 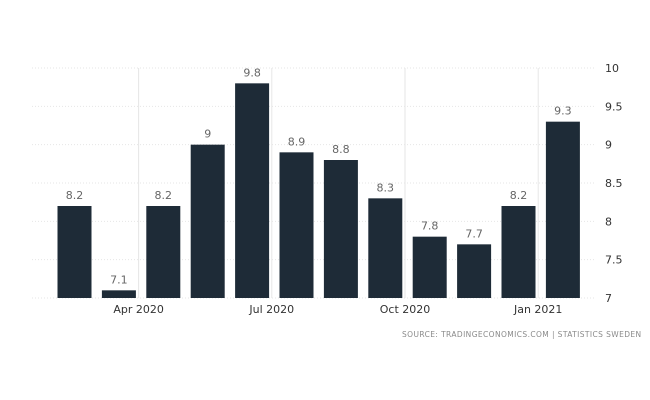 I want to click on y-axis-ticks: 10 9.5 9 8.5 8 7.5 7, so click(x=614, y=183).